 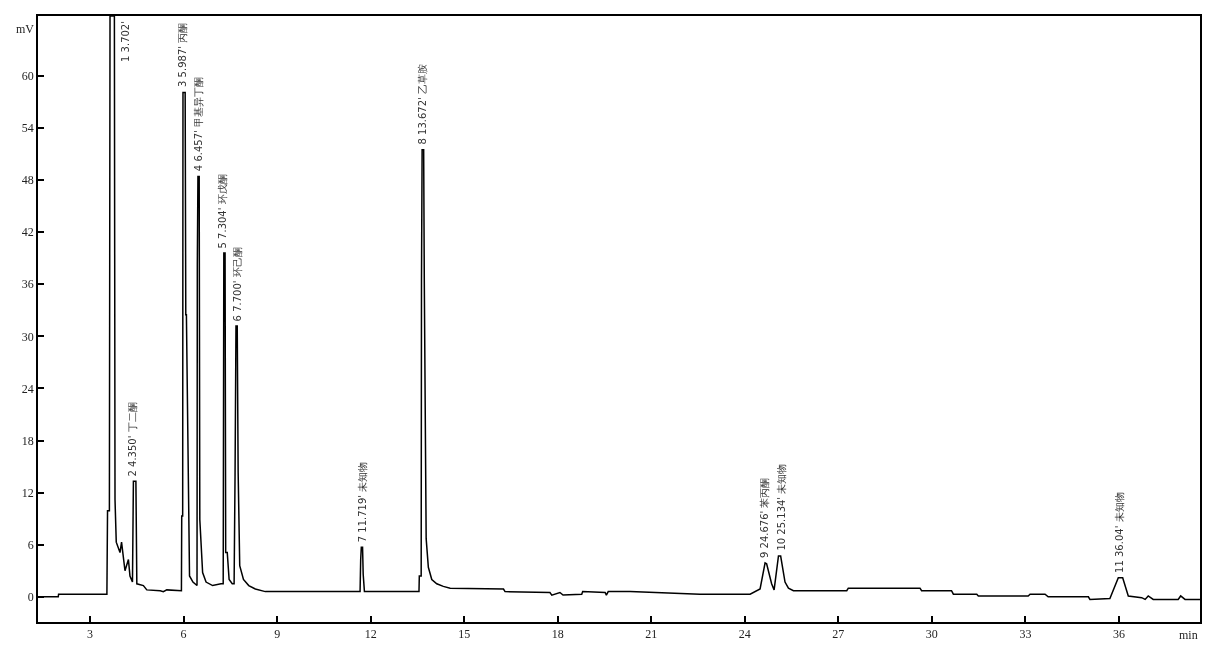 What do you see at coordinates (27, 284) in the screenshot?
I see `y-tick-label: 36` at bounding box center [27, 284].